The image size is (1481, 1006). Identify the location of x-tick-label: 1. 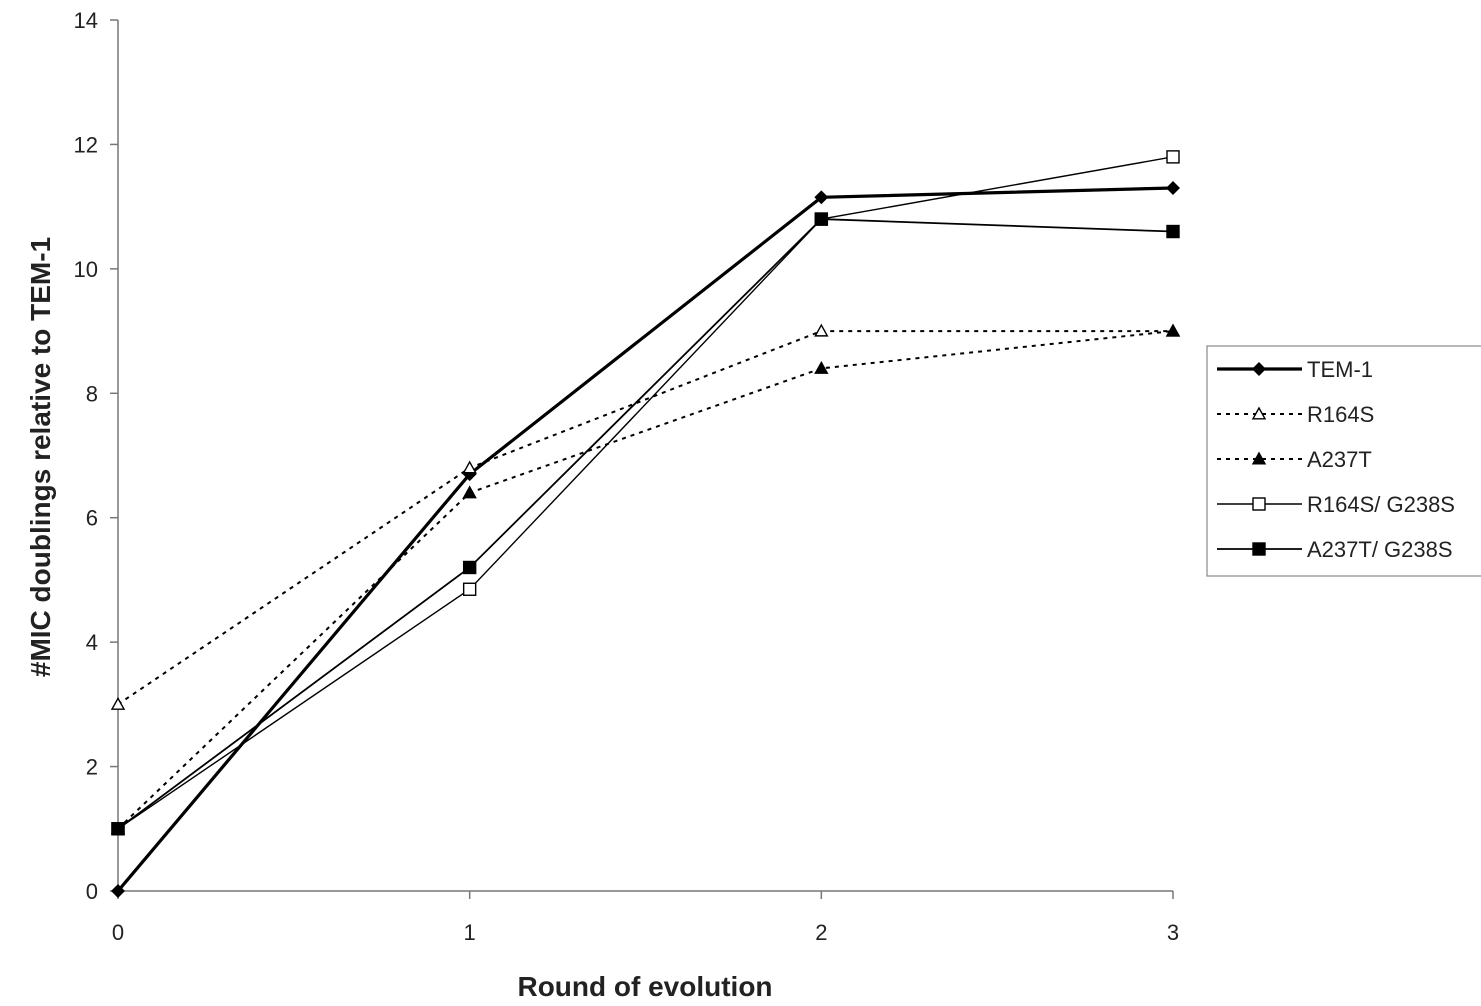
(470, 932).